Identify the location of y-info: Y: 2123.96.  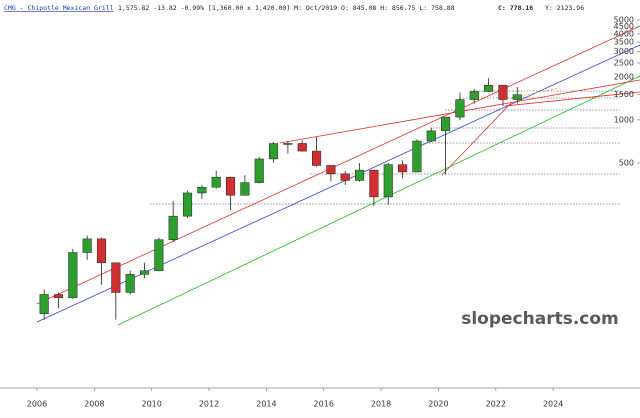
(564, 8).